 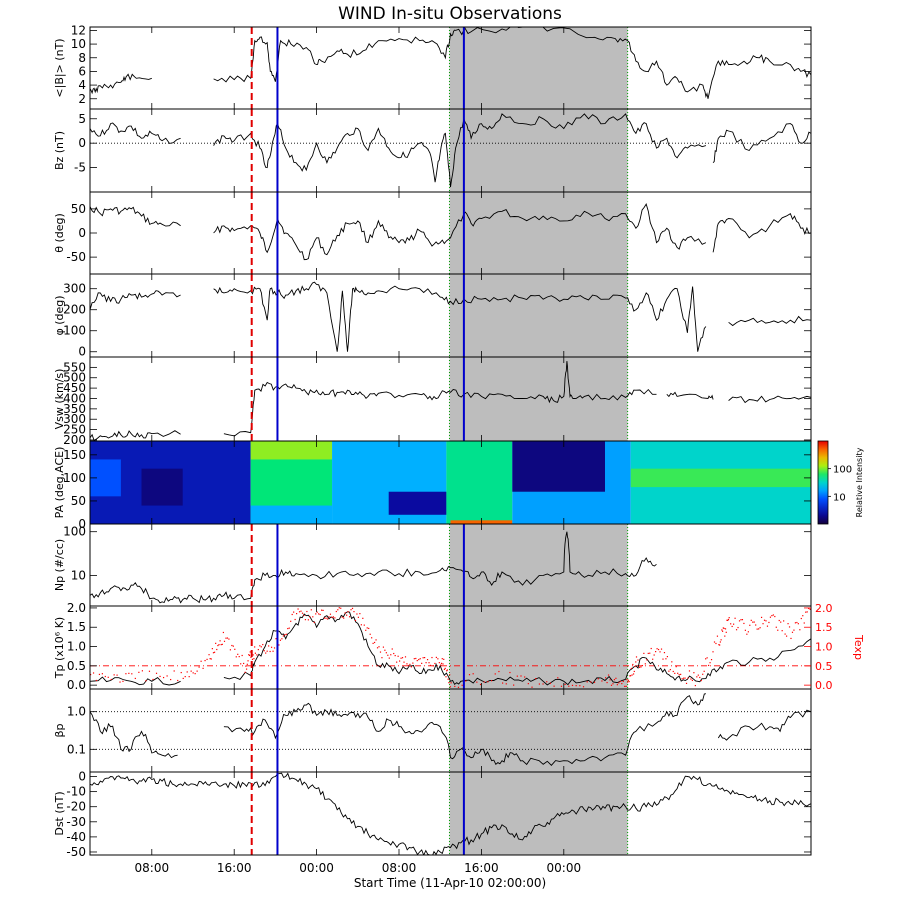 I want to click on y-tick-label: 1.0, so click(x=76, y=647).